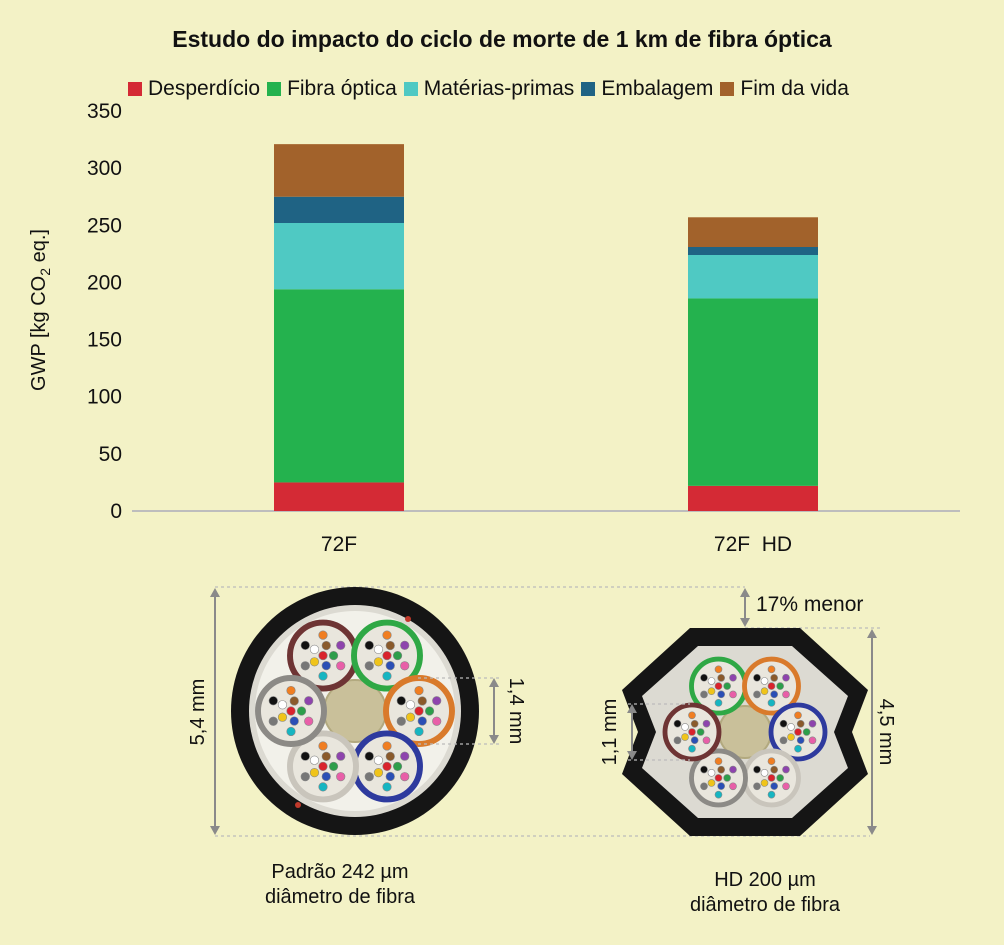 The height and width of the screenshot is (945, 1004). I want to click on left-outer-dimension, so click(215, 711).